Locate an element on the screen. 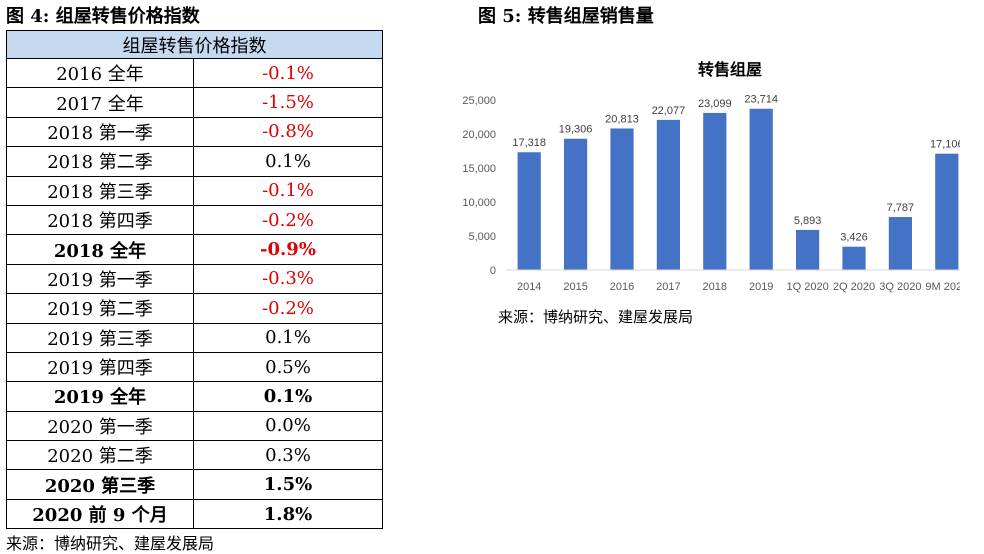 The width and height of the screenshot is (984, 554). period-cell: 2019 全年 is located at coordinates (100, 396).